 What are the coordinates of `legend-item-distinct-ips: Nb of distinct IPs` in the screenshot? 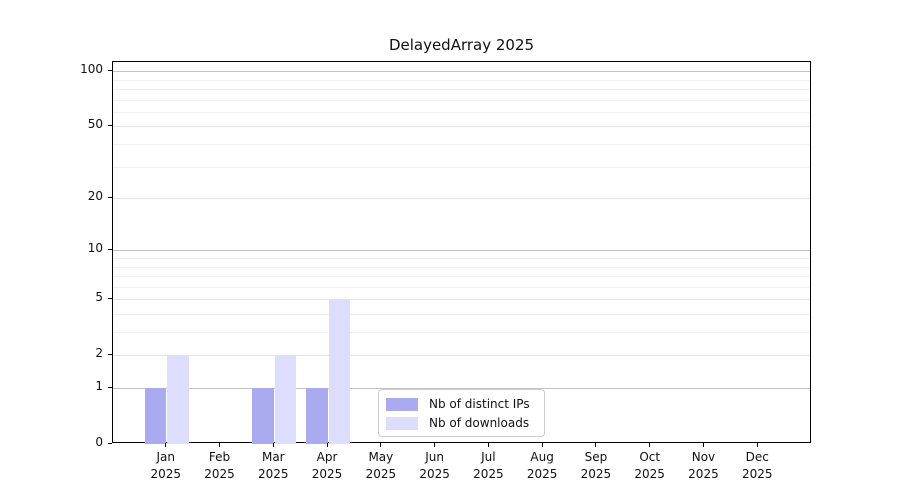 It's located at (461, 404).